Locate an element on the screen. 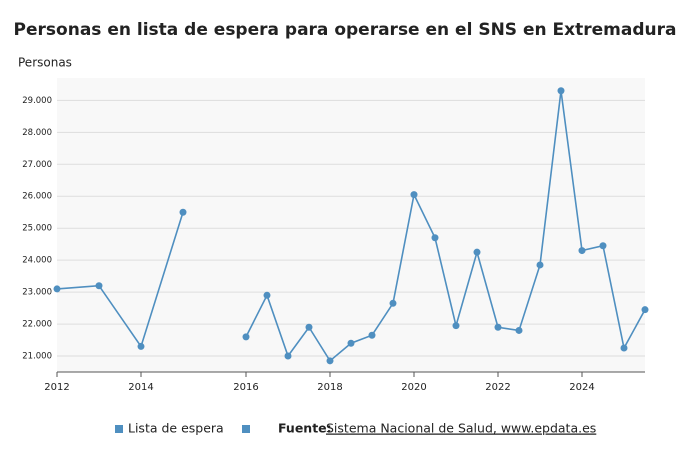 This screenshot has height=464, width=690. x-tick-label: 2012 is located at coordinates (56, 387).